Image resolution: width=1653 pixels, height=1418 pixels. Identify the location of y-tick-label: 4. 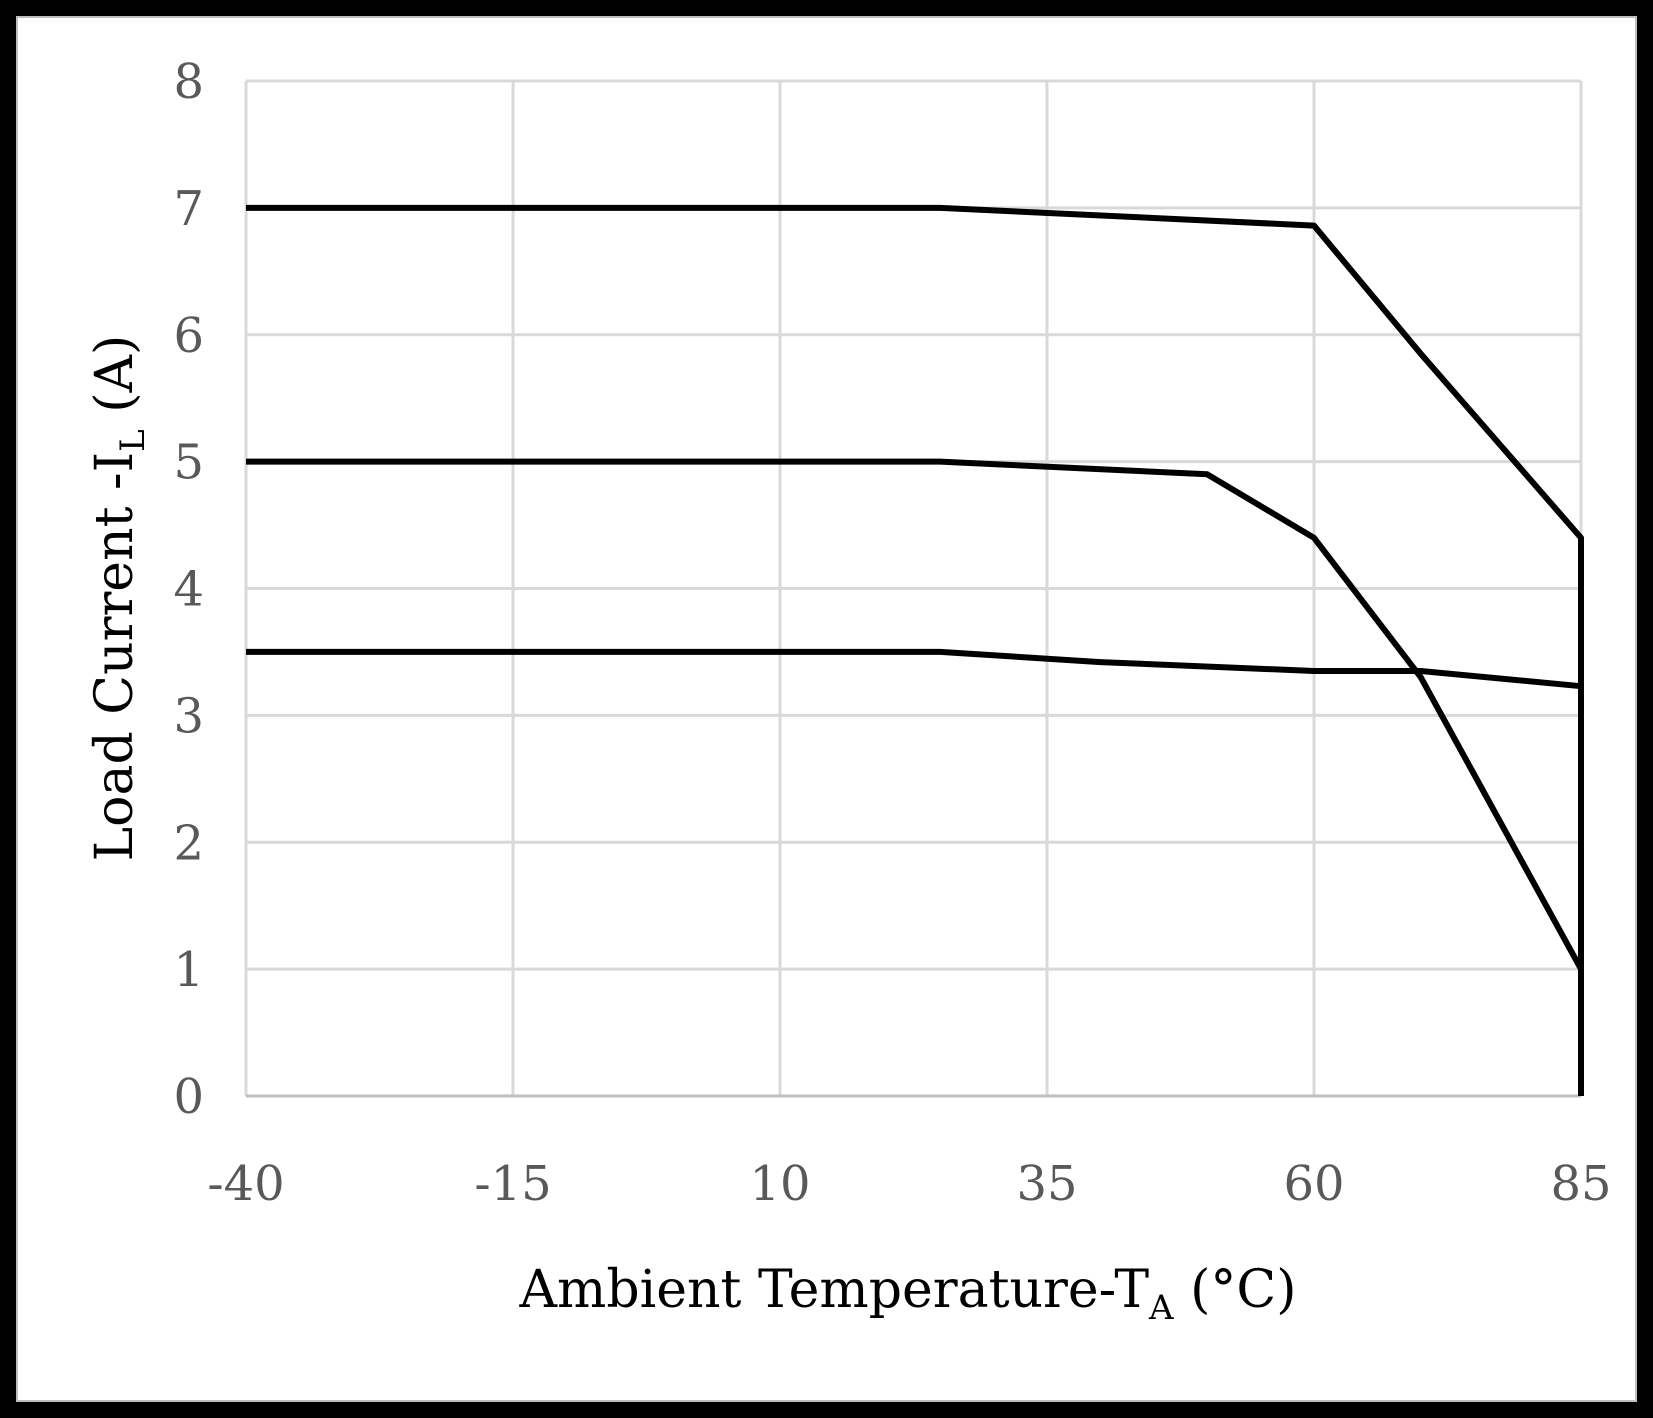
(188, 590).